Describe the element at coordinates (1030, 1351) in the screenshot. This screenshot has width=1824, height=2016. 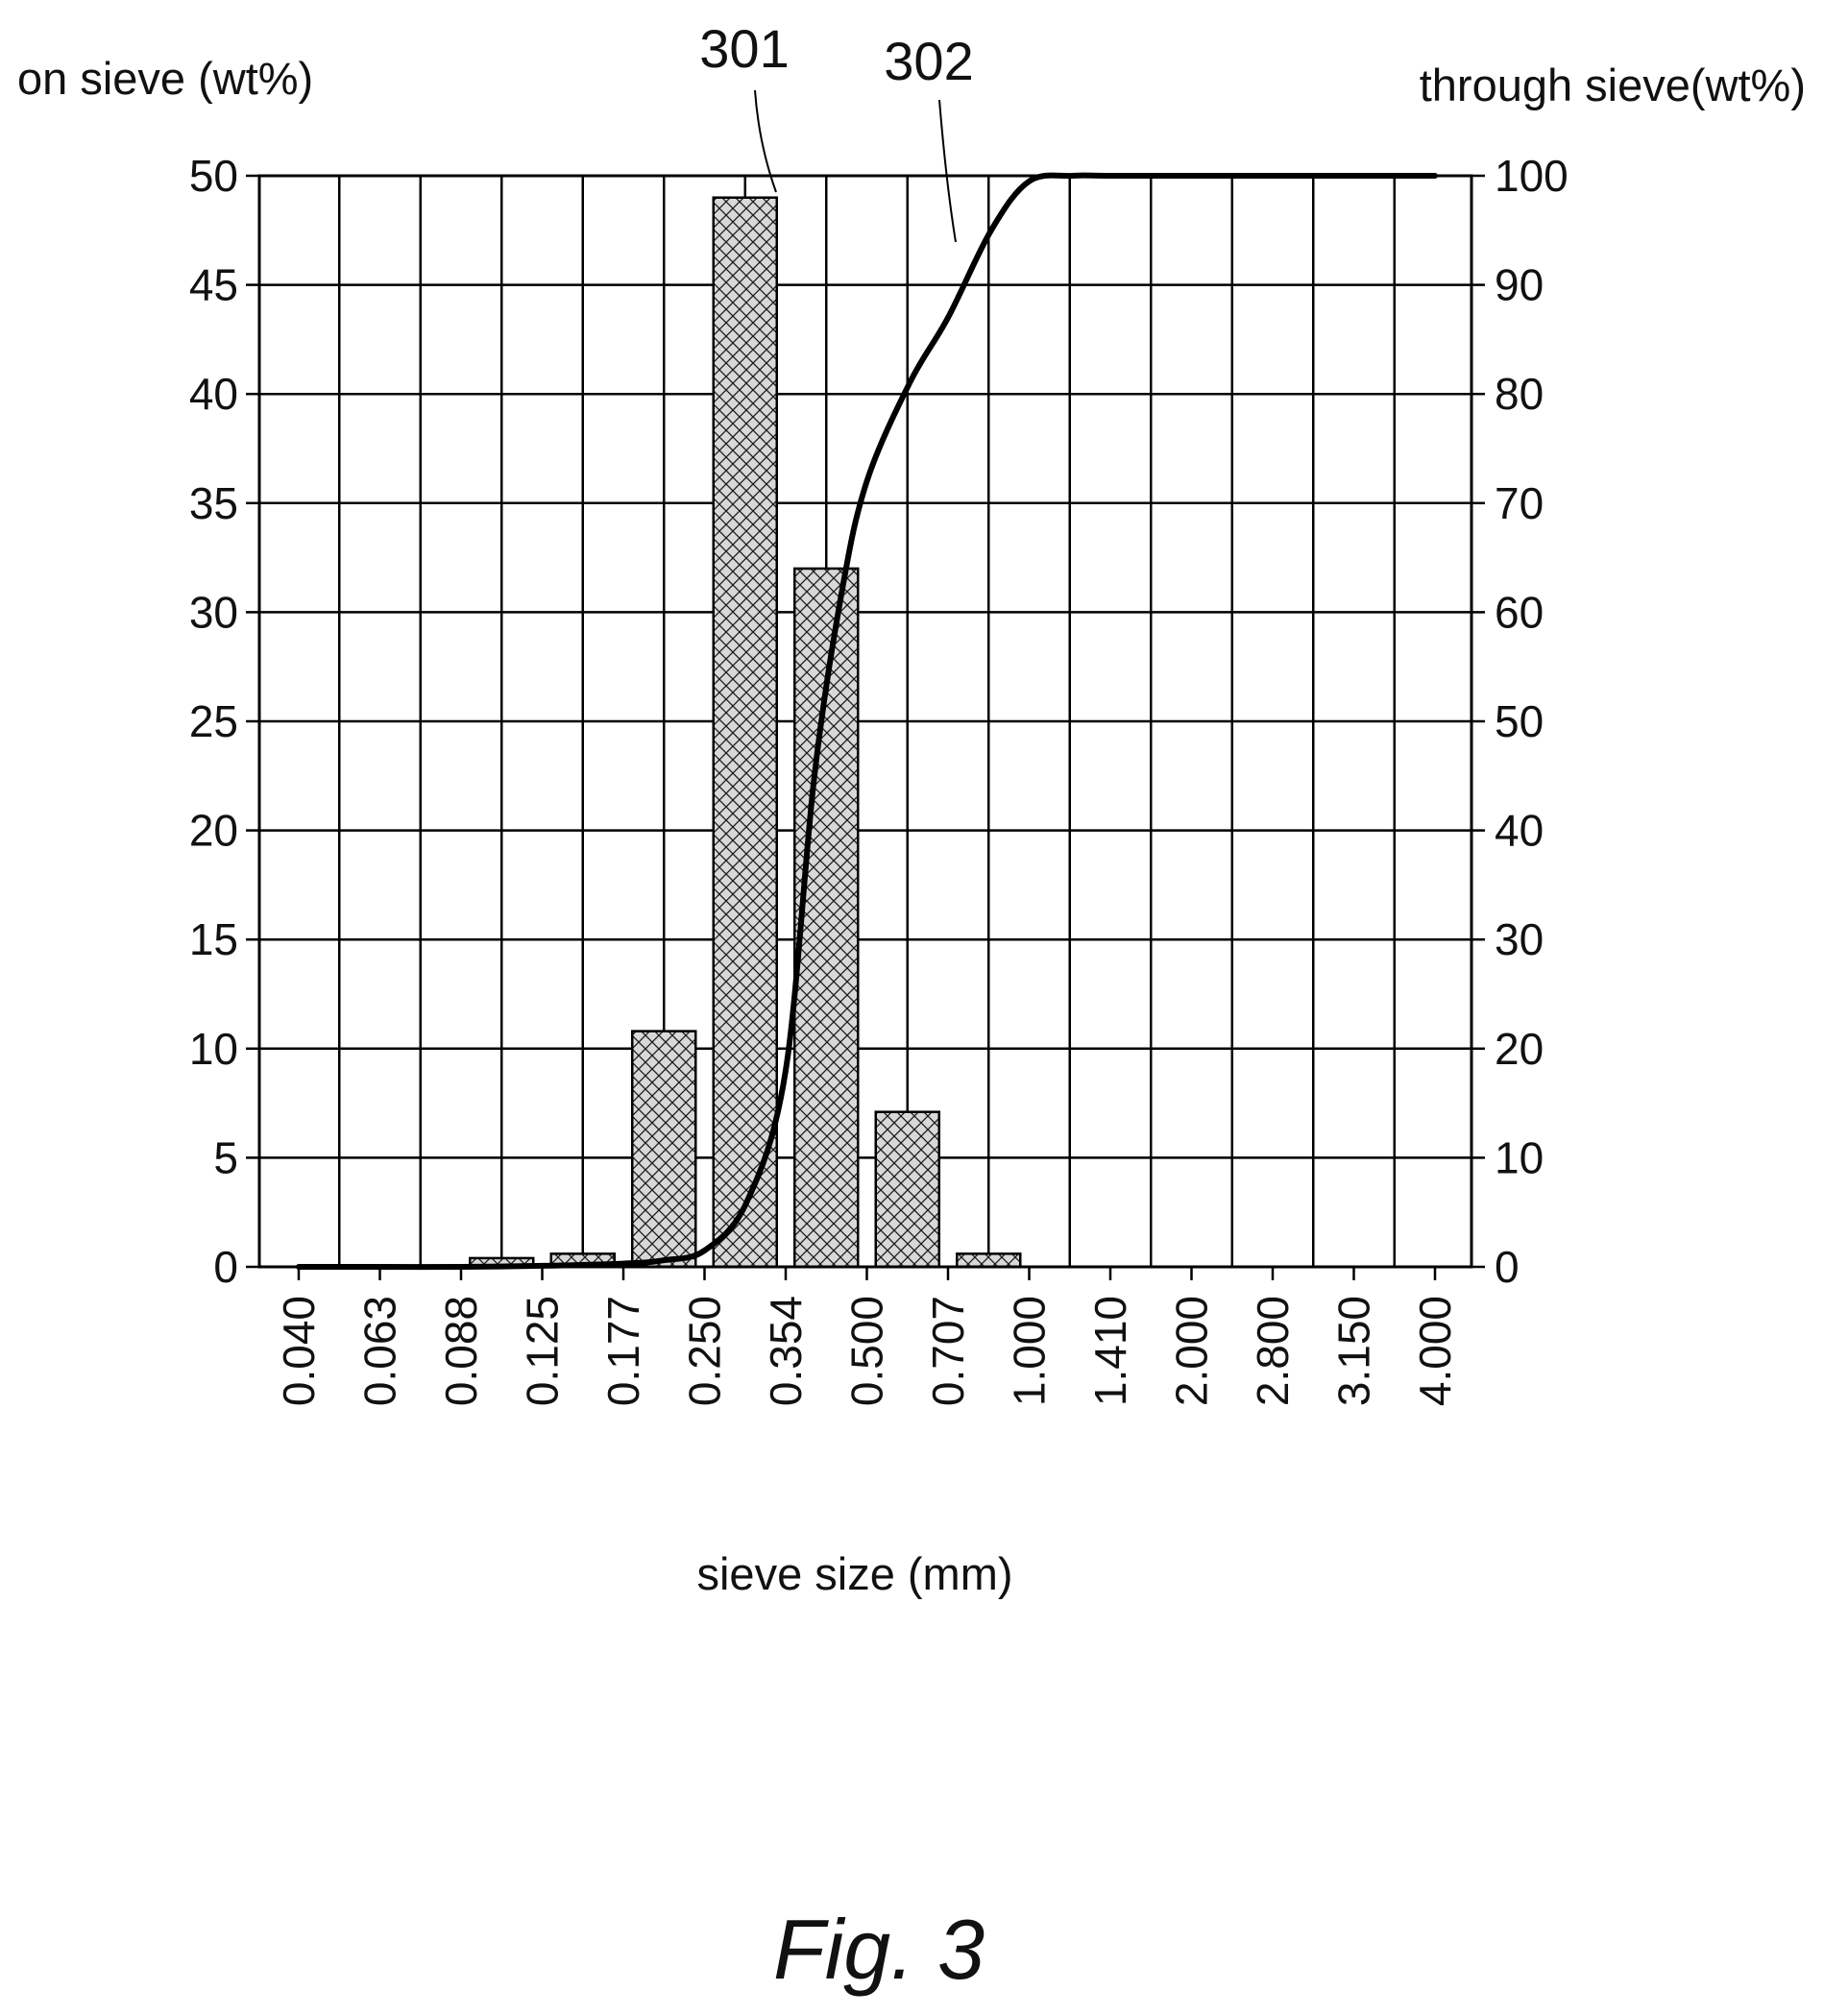
I see `x-tick-label: 1.000` at that location.